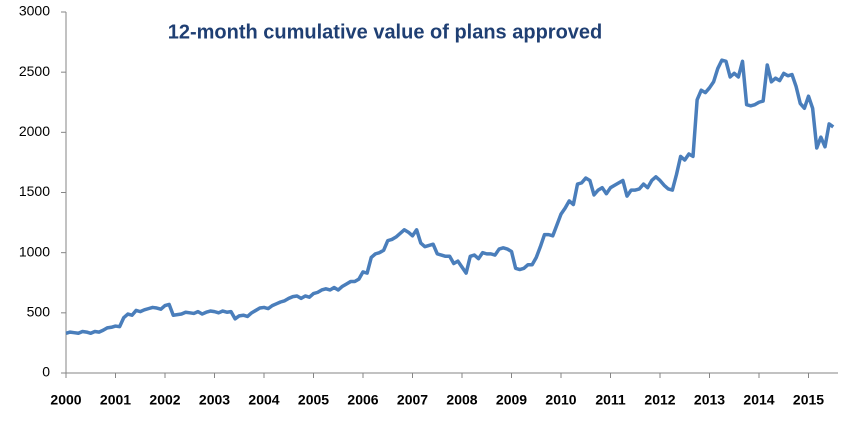  What do you see at coordinates (65, 400) in the screenshot?
I see `x-tick-label: 2000` at bounding box center [65, 400].